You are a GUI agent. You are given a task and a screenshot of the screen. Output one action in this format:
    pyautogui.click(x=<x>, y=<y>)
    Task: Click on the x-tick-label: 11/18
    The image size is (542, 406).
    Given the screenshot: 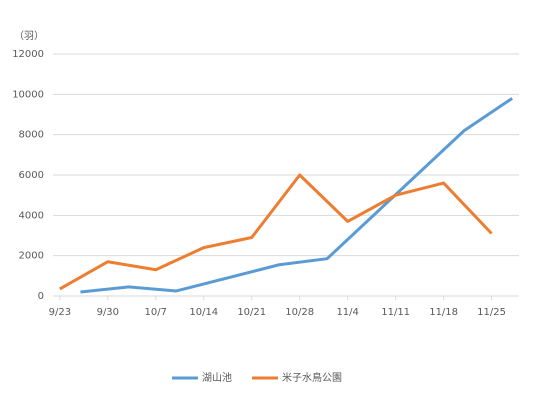 What is the action you would take?
    pyautogui.click(x=443, y=312)
    